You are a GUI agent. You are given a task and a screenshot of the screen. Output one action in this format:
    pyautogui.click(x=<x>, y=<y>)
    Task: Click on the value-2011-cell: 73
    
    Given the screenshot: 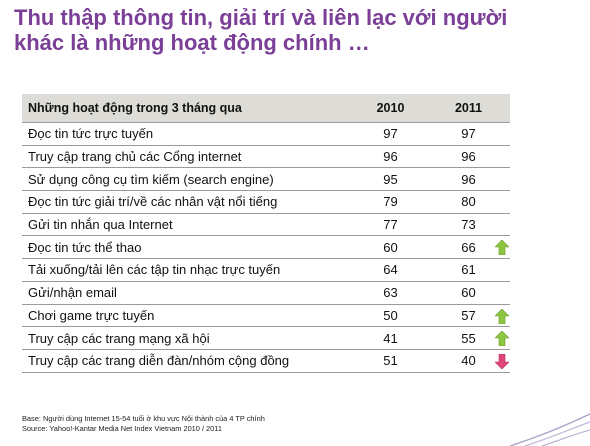 What is the action you would take?
    pyautogui.click(x=468, y=225)
    